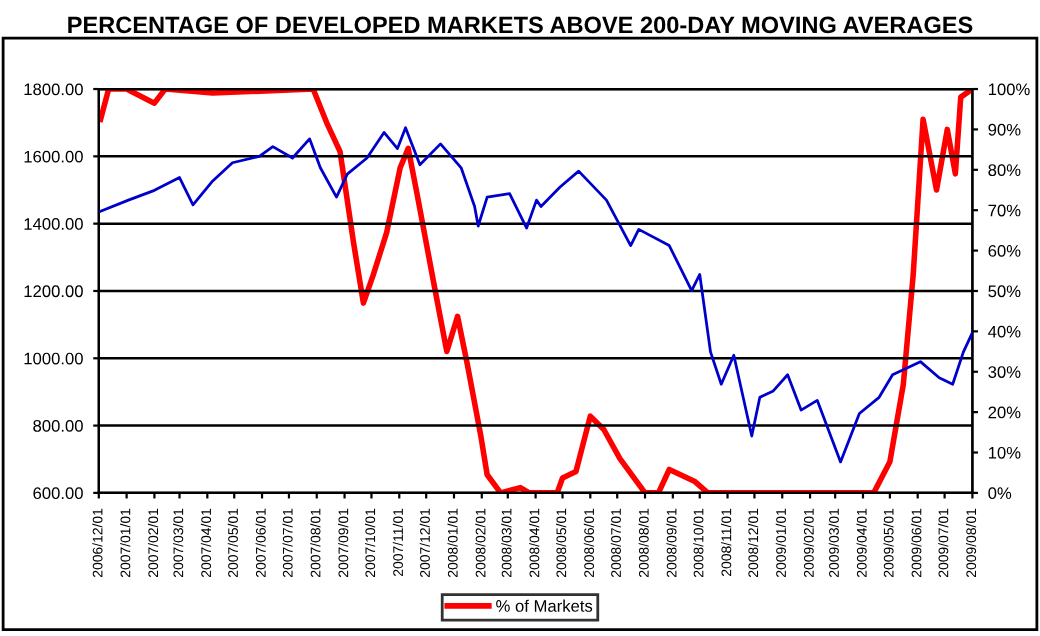 The height and width of the screenshot is (636, 1040). I want to click on y2-tick-label: 20%, so click(1004, 412).